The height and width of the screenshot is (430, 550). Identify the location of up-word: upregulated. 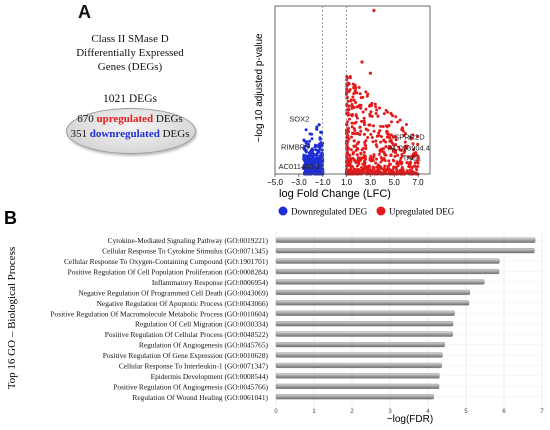
(125, 119).